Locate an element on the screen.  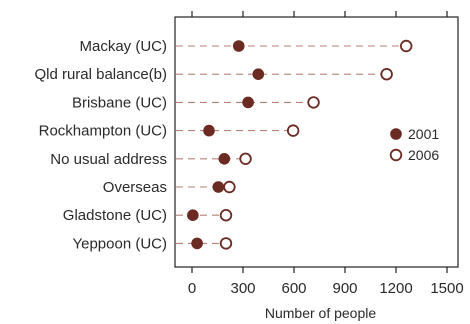
x-tick-label: 900 is located at coordinates (344, 288).